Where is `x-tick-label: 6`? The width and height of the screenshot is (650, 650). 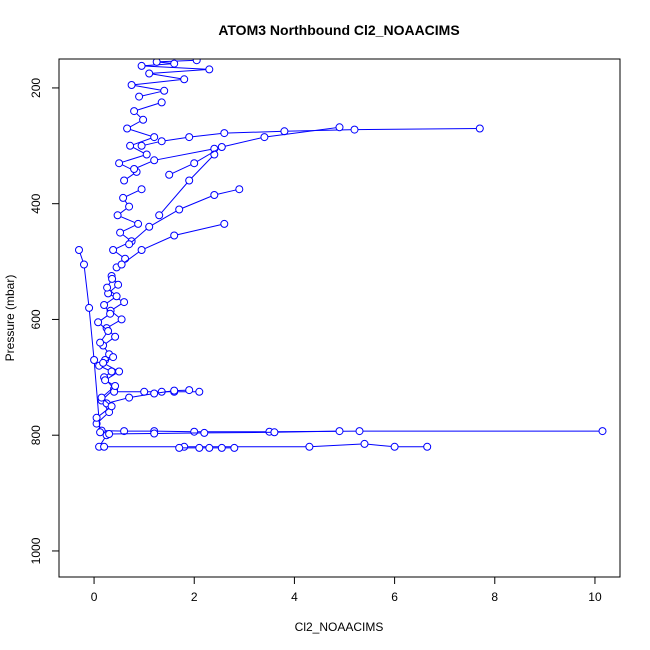 x-tick-label: 6 is located at coordinates (394, 597).